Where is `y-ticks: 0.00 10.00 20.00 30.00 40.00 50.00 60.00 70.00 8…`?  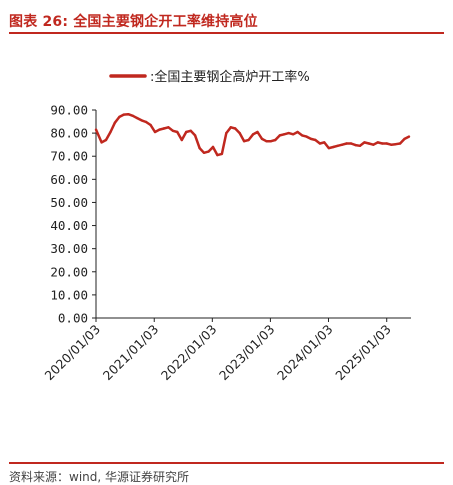
y-ticks: 0.00 10.00 20.00 30.00 40.00 50.00 60.00 70.00 8… is located at coordinates (73, 214).